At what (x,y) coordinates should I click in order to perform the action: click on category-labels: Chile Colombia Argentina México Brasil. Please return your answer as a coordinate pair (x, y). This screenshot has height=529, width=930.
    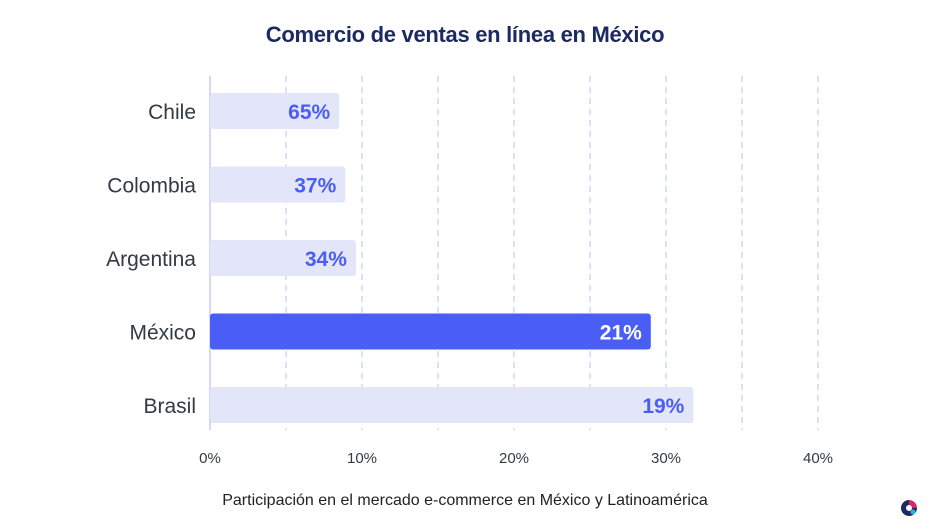
    Looking at the image, I should click on (151, 259).